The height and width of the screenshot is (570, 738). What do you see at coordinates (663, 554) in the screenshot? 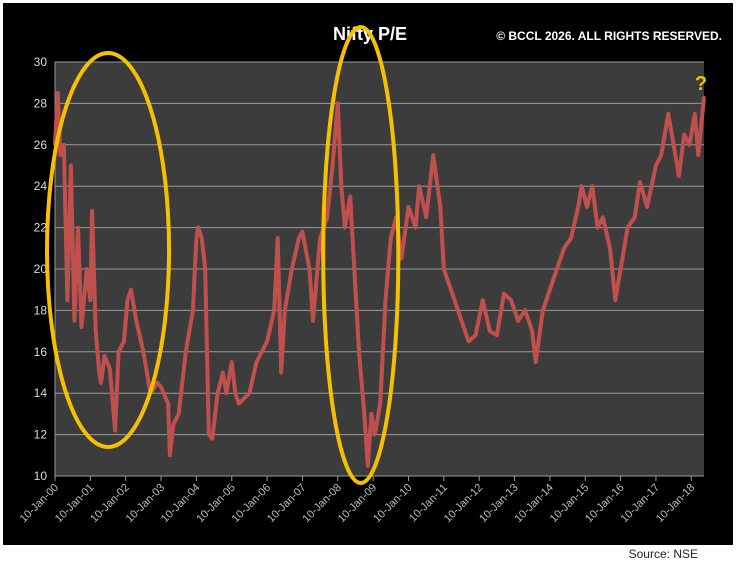
I see `source-note: Source: NSE` at bounding box center [663, 554].